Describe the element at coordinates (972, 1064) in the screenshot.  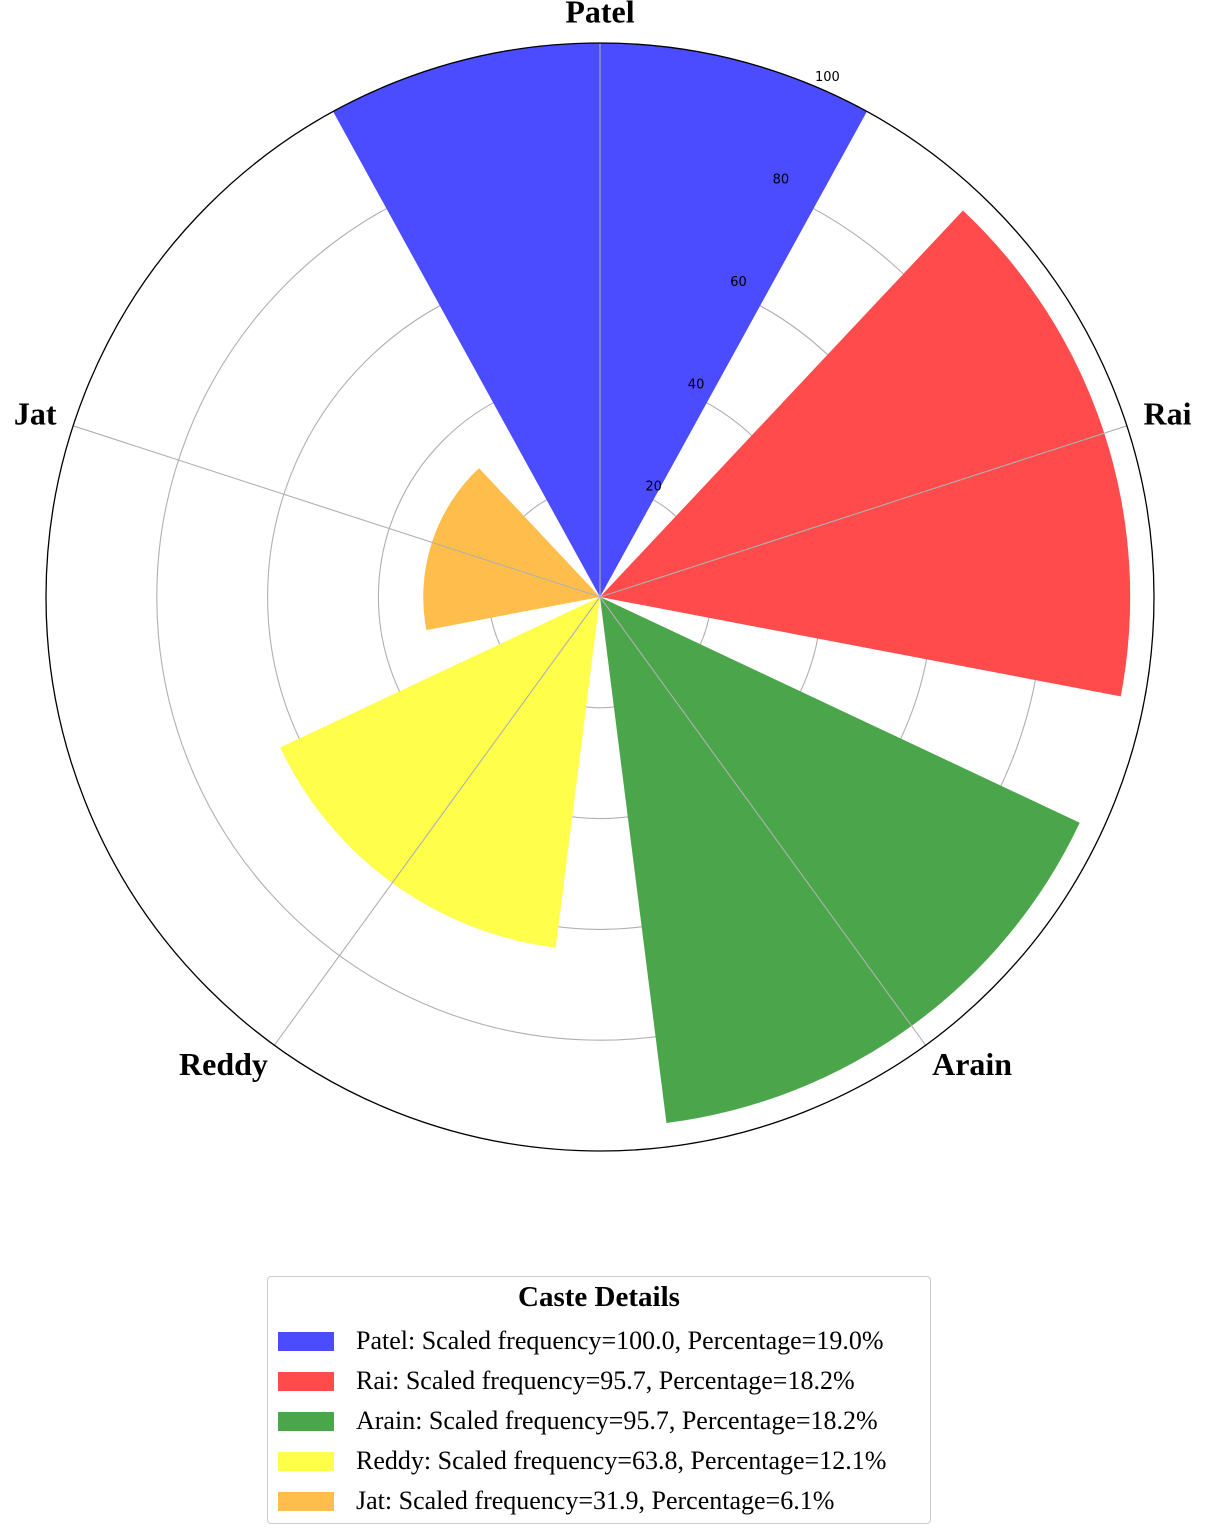
I see `category-label-arain: Arain` at that location.